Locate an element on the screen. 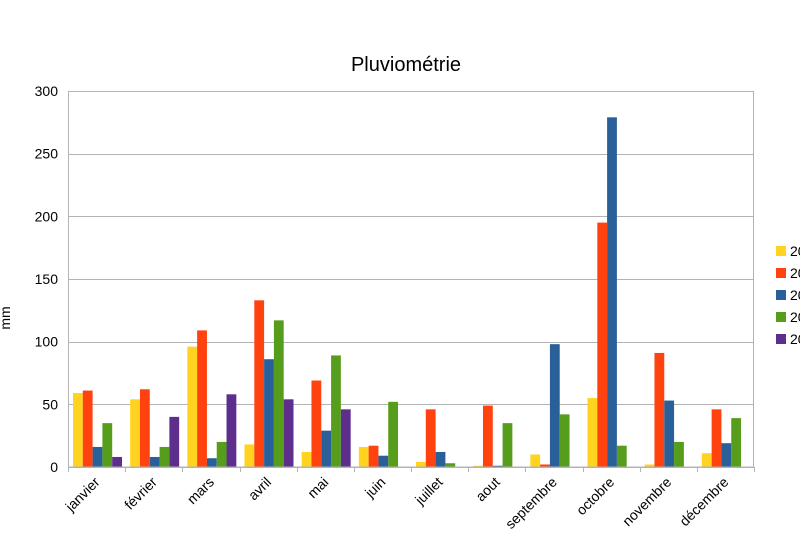 The height and width of the screenshot is (551, 800). bar-series3-février is located at coordinates (154, 461).